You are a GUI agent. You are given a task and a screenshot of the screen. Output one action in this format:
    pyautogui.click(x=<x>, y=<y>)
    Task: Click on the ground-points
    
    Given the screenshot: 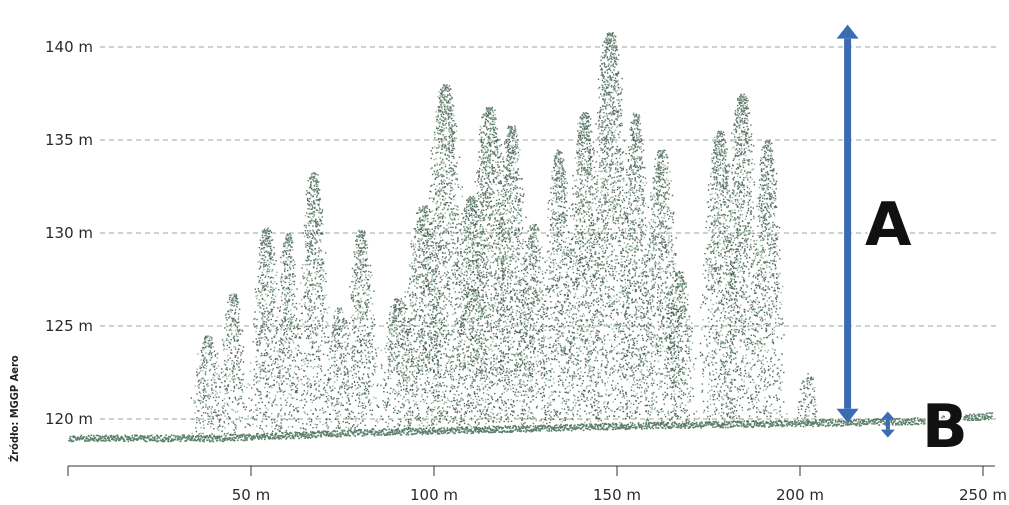 What is the action you would take?
    pyautogui.click(x=531, y=427)
    